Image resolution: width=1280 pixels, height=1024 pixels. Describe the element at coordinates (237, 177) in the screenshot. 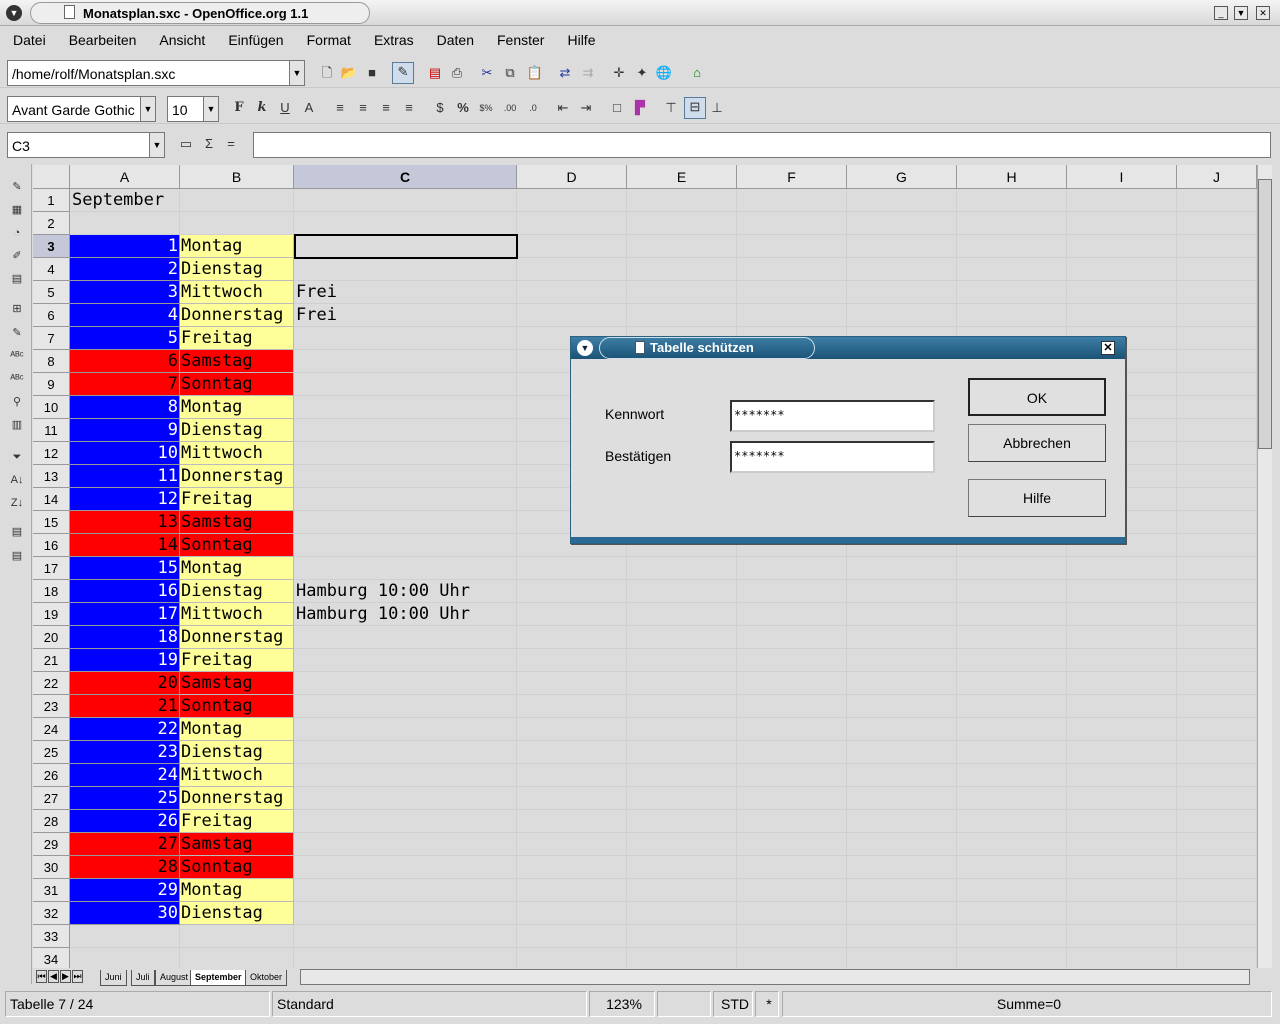

I see `column-header-b: B` at that location.